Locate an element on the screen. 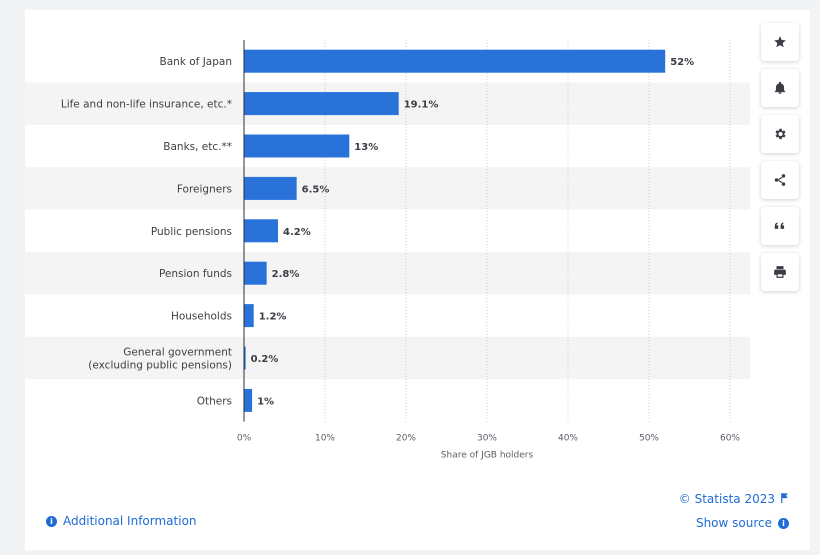  category-label: Bank of Japan is located at coordinates (196, 62).